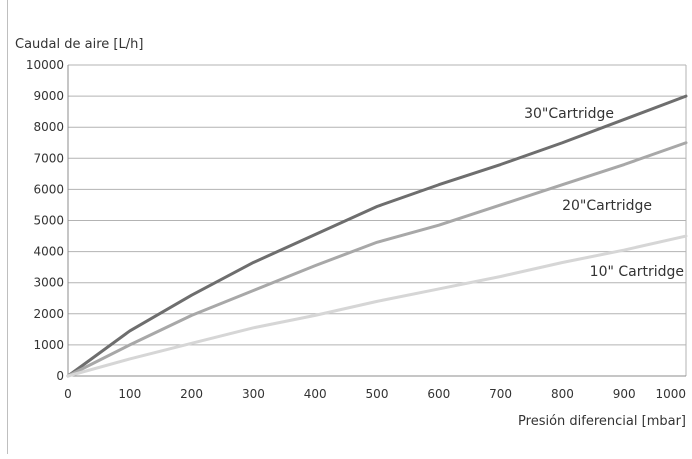 The image size is (692, 459). I want to click on series-label-1: 30"Cartridge, so click(569, 114).